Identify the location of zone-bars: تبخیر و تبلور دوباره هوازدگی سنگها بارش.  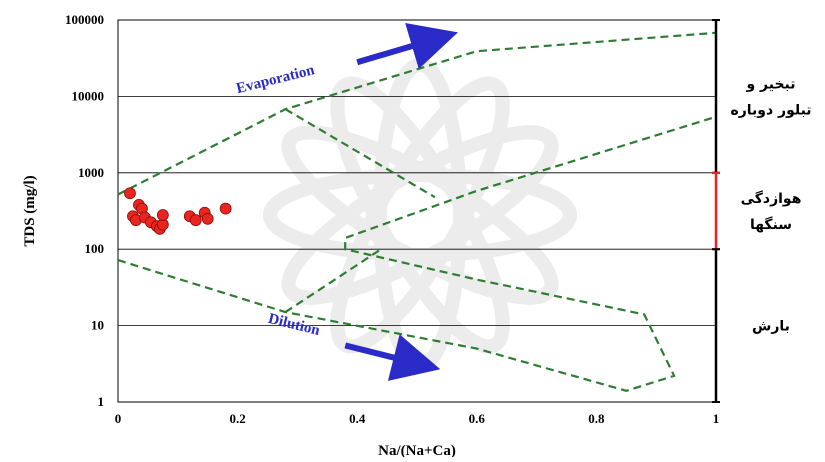
(762, 211).